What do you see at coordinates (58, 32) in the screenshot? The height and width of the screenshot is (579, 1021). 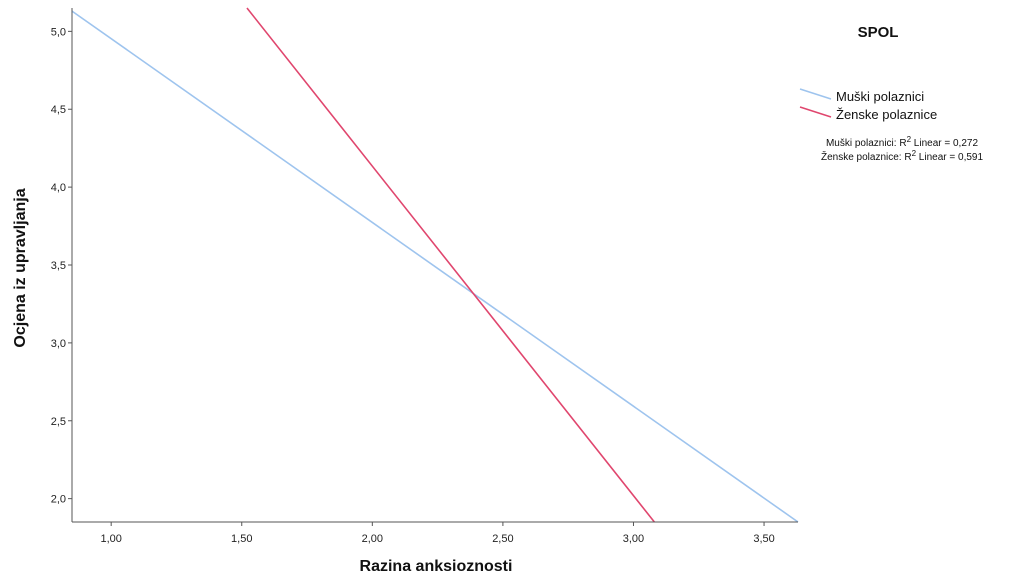 I see `y-tick-label: 5,0` at bounding box center [58, 32].